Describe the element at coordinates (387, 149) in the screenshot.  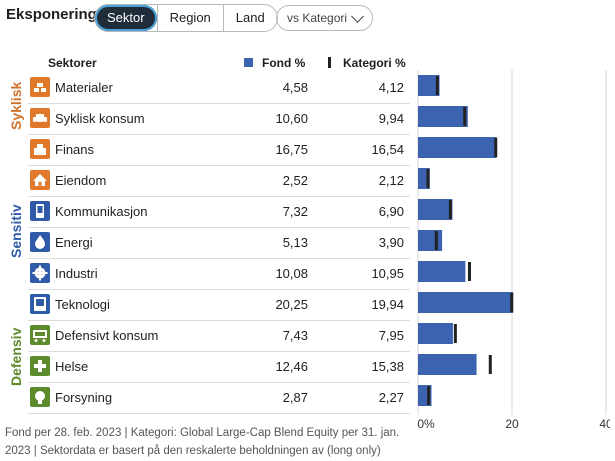
I see `category-value: 16,54` at that location.